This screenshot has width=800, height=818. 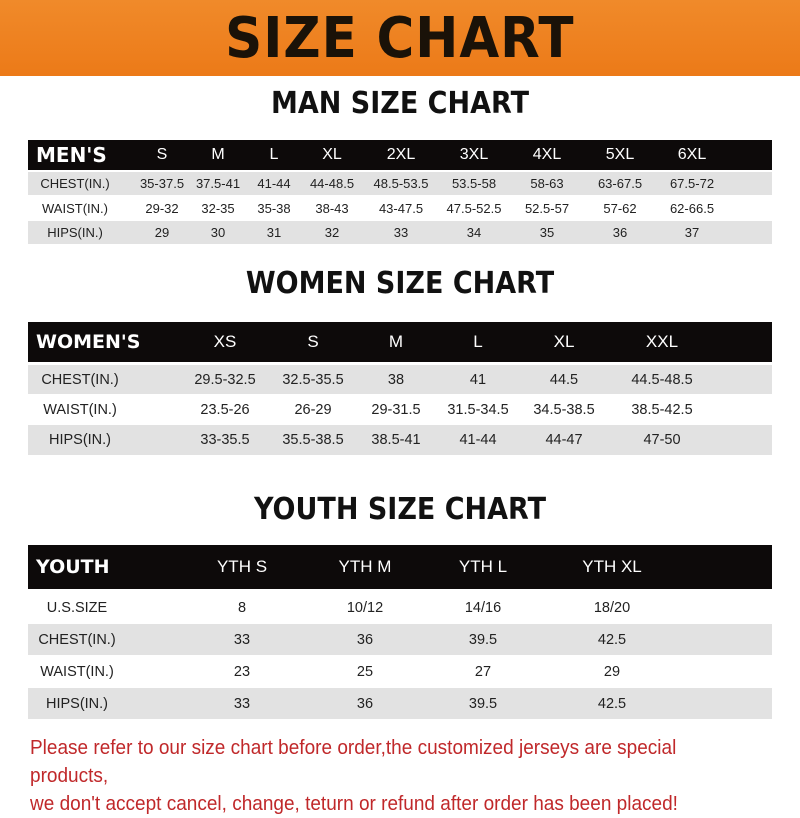 I want to click on table-cell: 29-31.5, so click(x=396, y=409).